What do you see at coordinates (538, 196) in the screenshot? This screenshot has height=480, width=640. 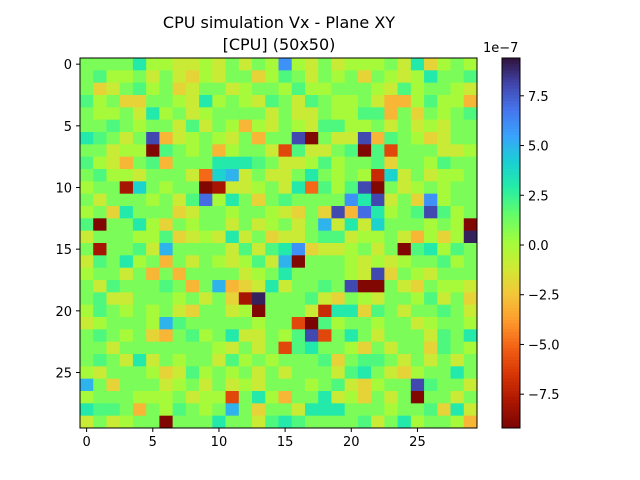 I see `colorbar-tick-label: 2.5` at bounding box center [538, 196].